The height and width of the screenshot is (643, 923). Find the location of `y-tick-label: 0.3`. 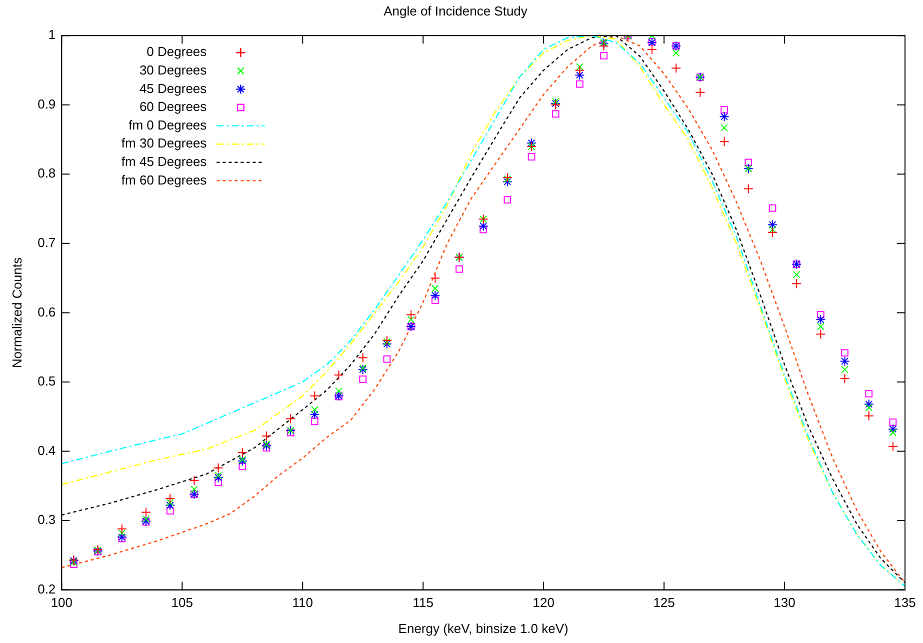

y-tick-label: 0.3 is located at coordinates (47, 520).